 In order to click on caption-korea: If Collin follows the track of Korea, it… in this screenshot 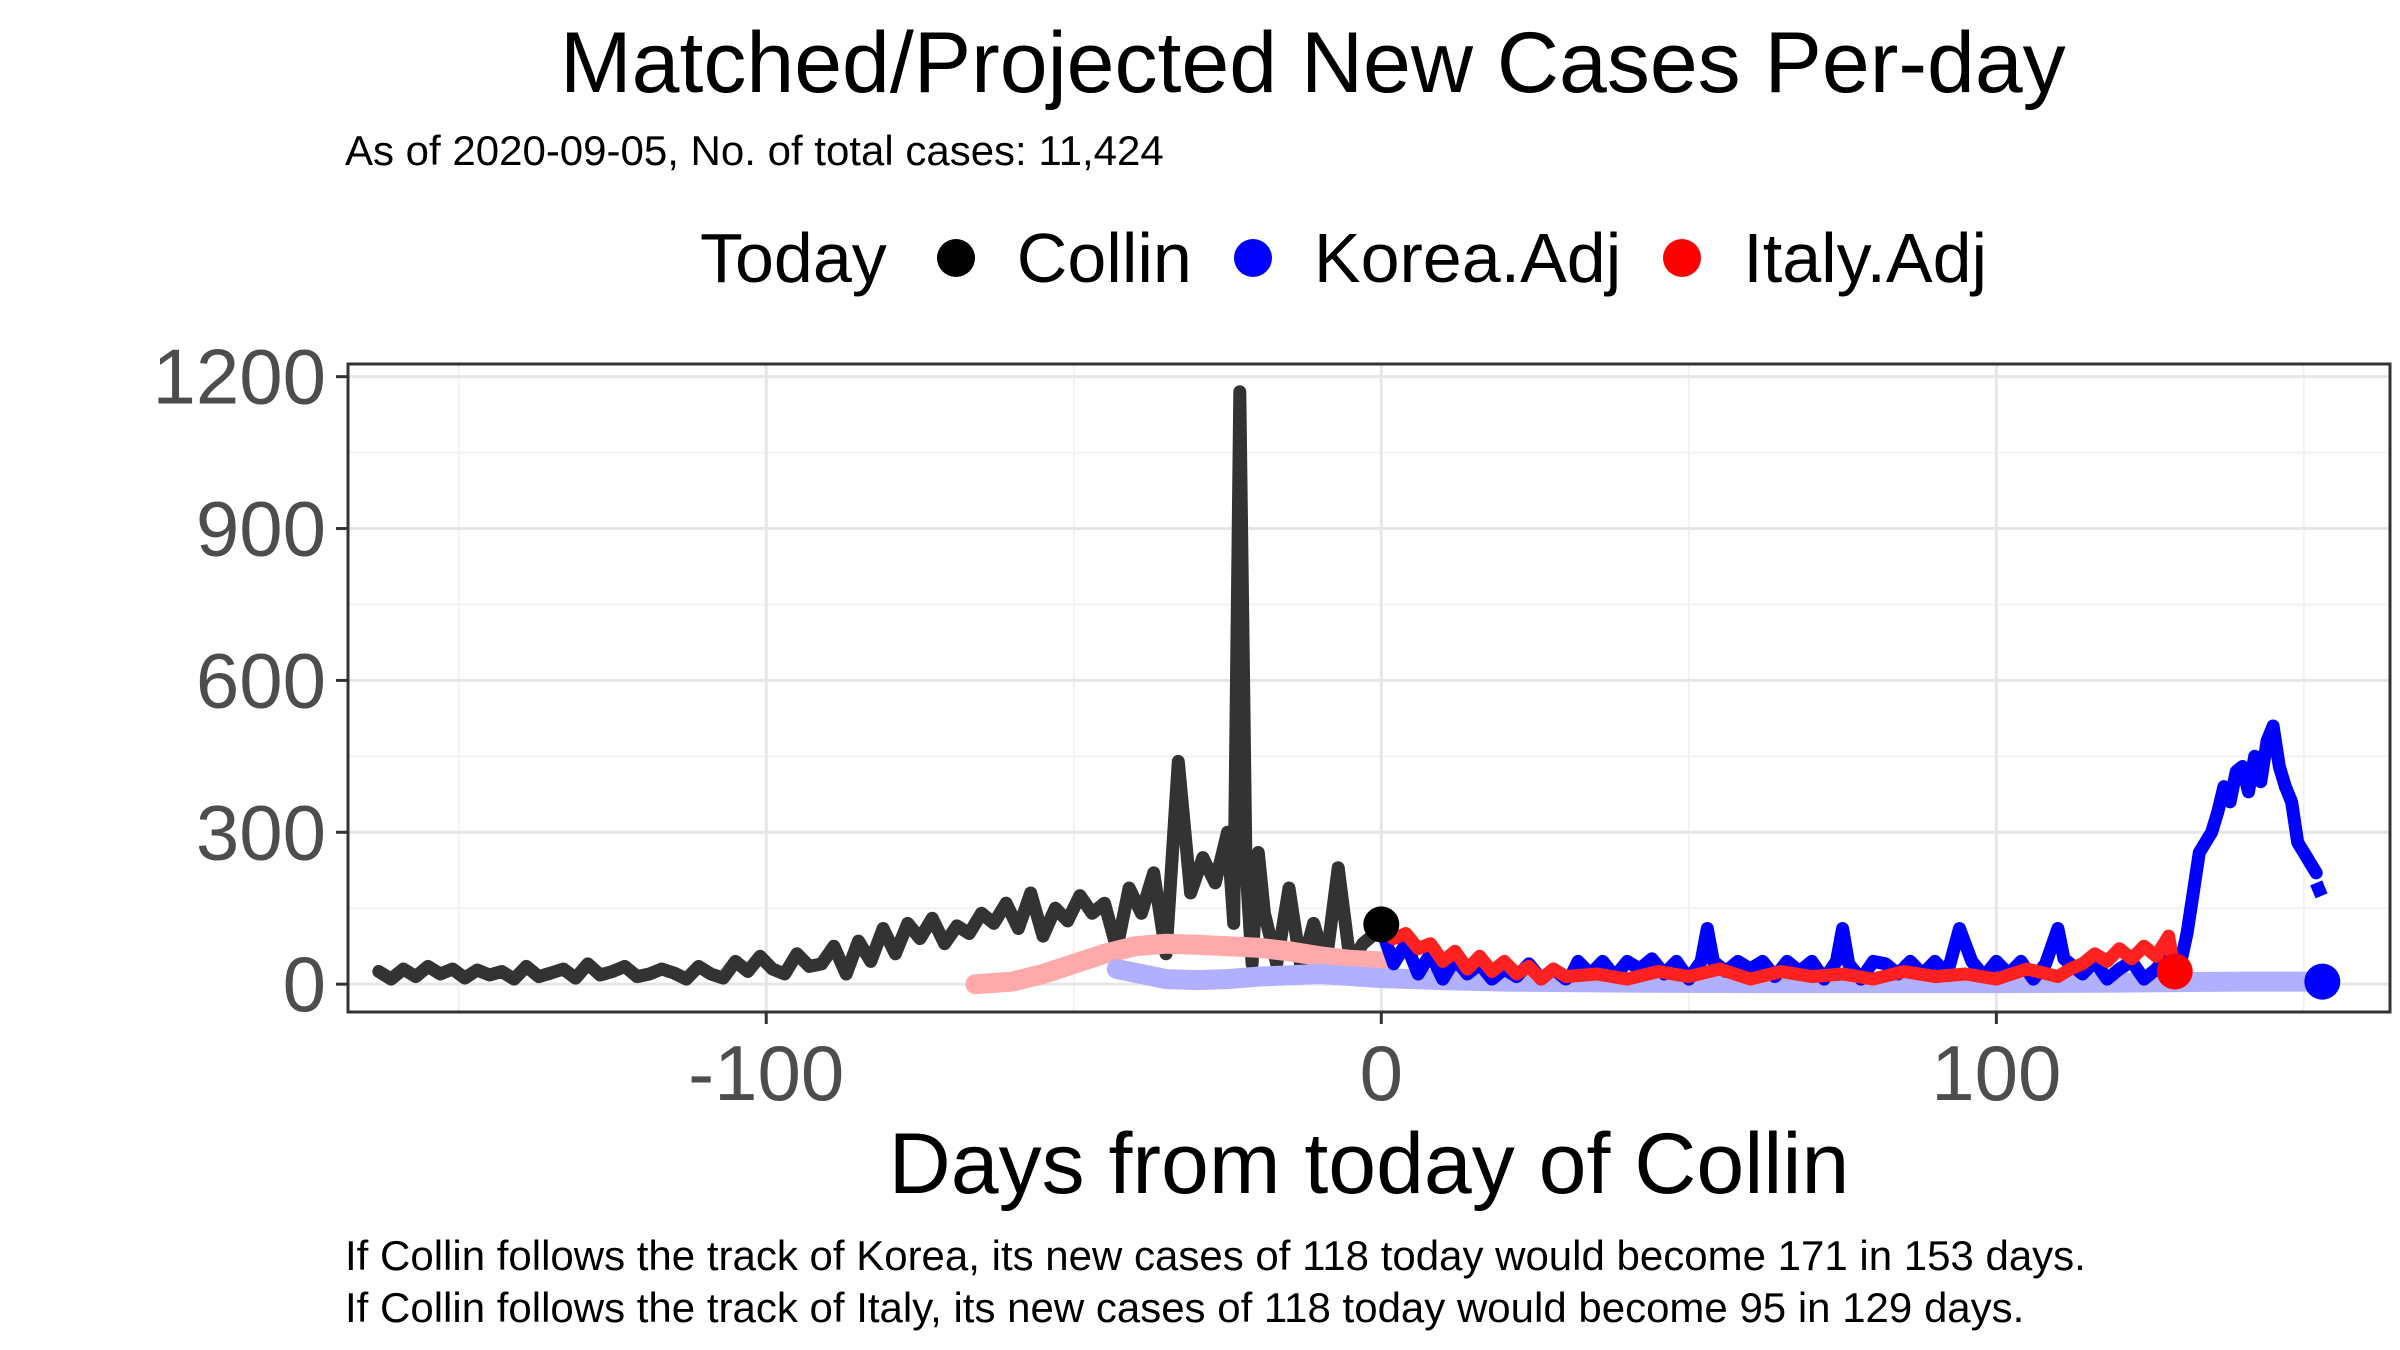, I will do `click(1215, 1255)`.